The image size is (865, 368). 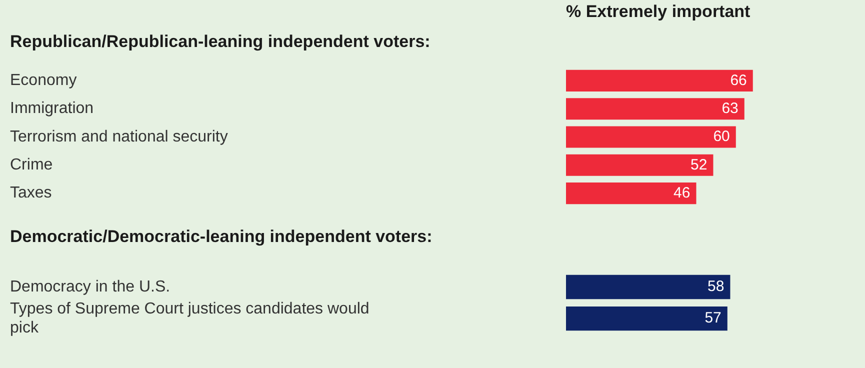 I want to click on y-tick-label: Economy, so click(x=43, y=81).